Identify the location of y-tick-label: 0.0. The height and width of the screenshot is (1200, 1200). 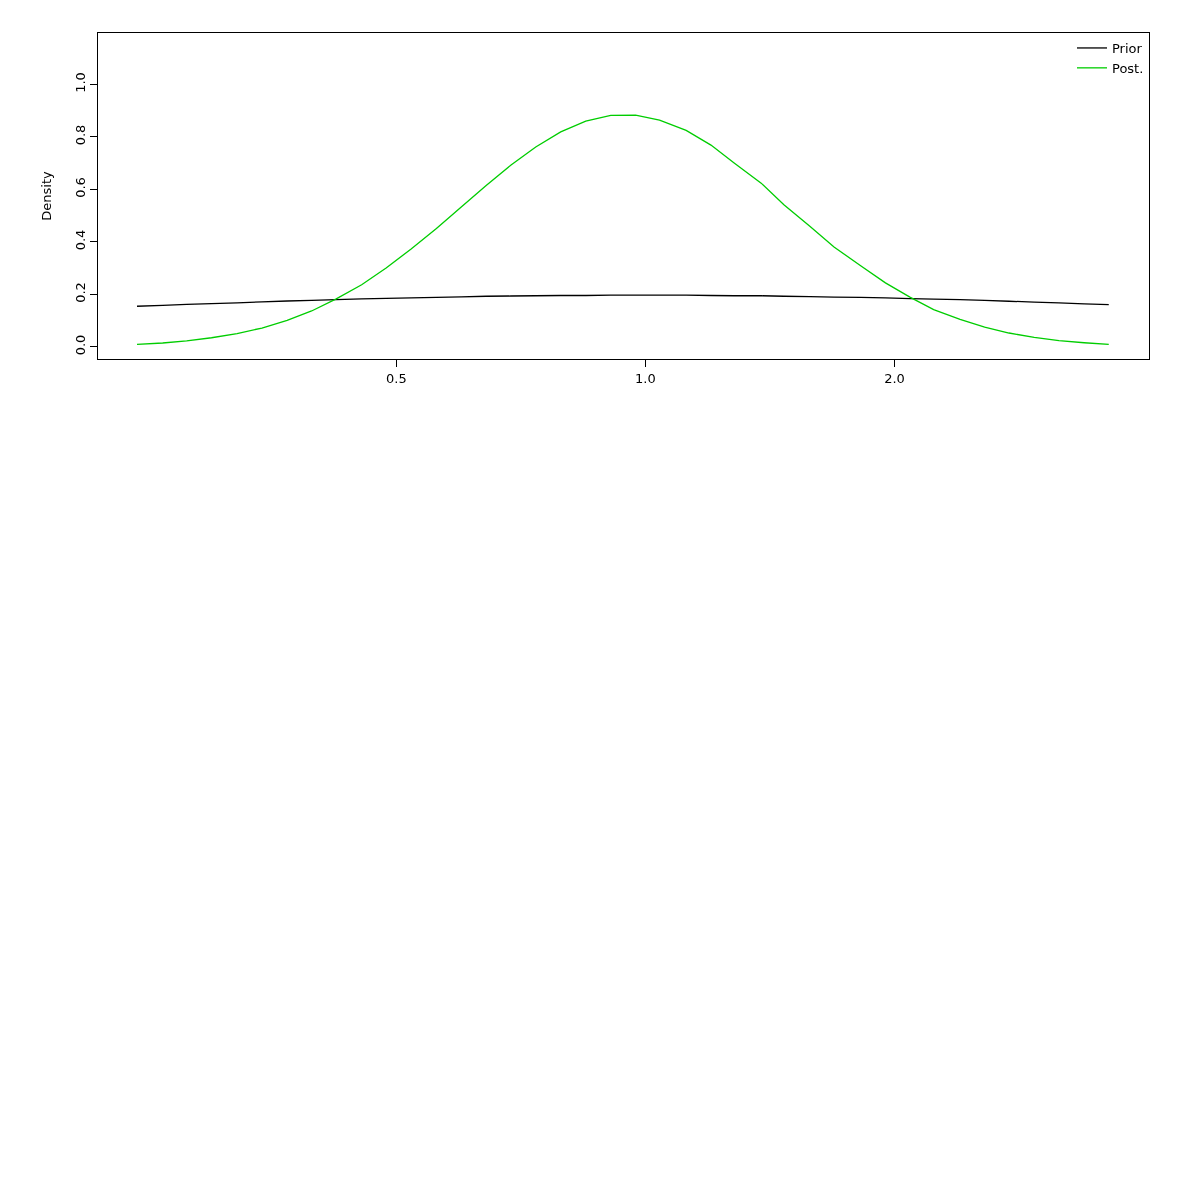
(80, 345).